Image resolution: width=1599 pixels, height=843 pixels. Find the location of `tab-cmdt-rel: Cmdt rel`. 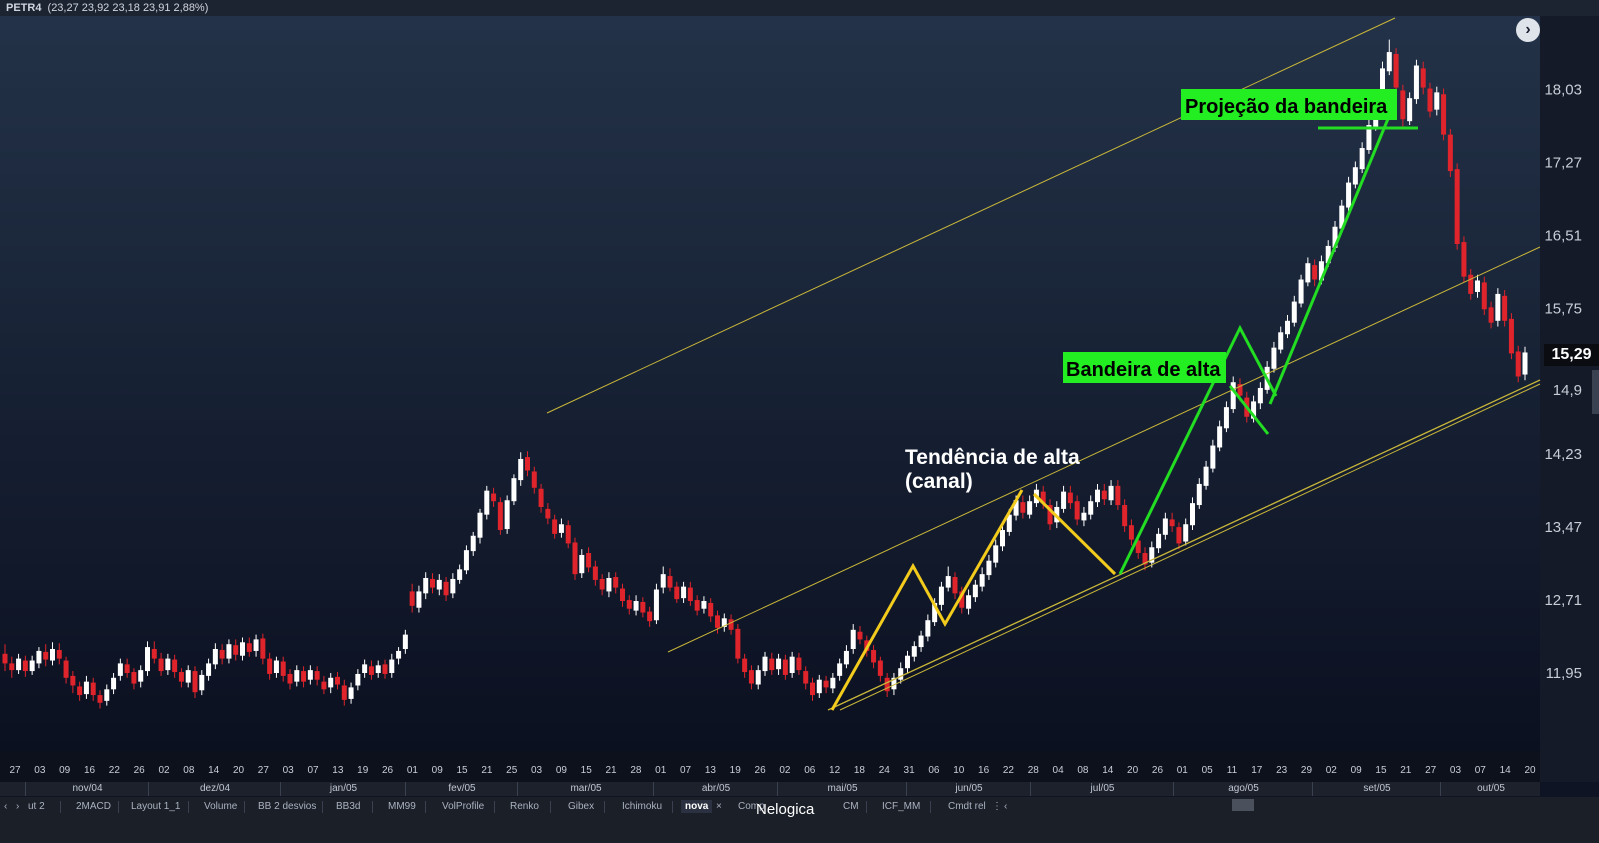

tab-cmdt-rel: Cmdt rel is located at coordinates (967, 806).